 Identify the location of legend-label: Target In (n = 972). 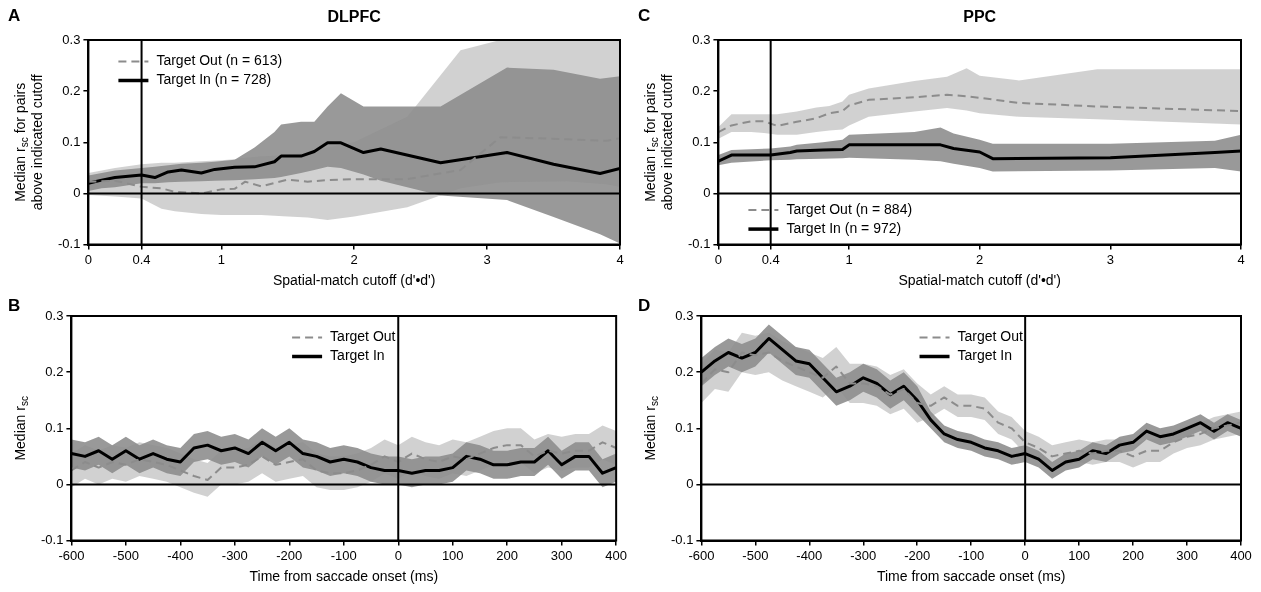
(844, 227).